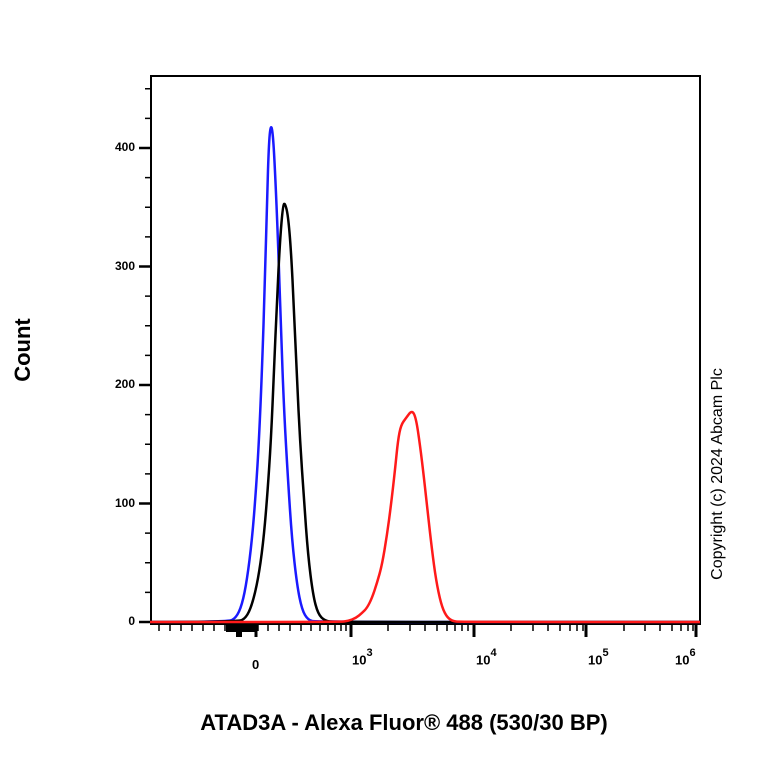 Image resolution: width=768 pixels, height=768 pixels. I want to click on copyright-container: Copyright (c) 2024 Abcam Plc, so click(718, 474).